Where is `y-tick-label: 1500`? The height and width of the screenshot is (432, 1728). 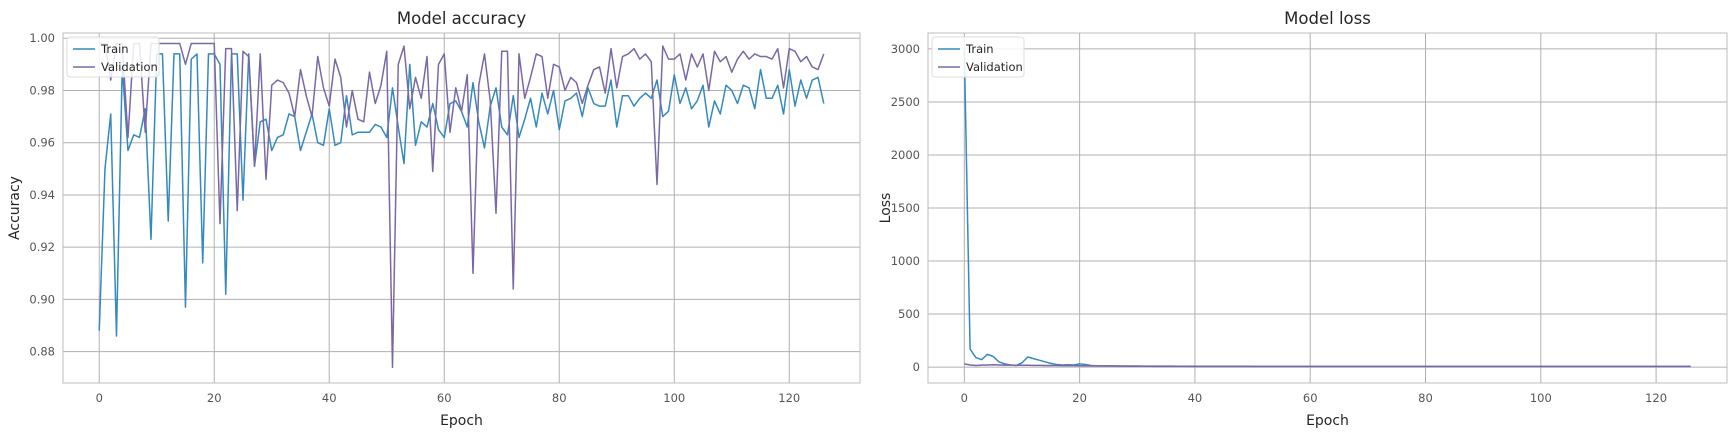 y-tick-label: 1500 is located at coordinates (905, 208).